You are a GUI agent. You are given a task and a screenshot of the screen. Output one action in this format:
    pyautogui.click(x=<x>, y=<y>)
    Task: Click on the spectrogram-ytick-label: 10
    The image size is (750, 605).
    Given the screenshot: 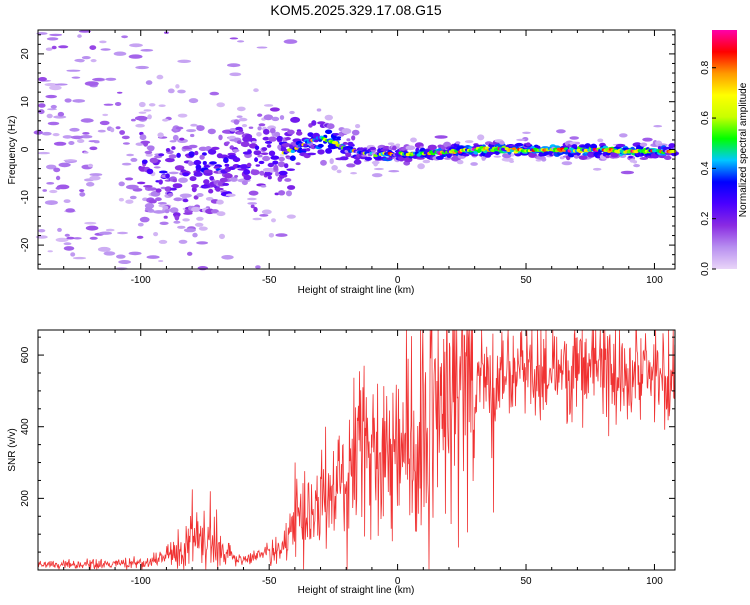 What is the action you would take?
    pyautogui.click(x=25, y=102)
    